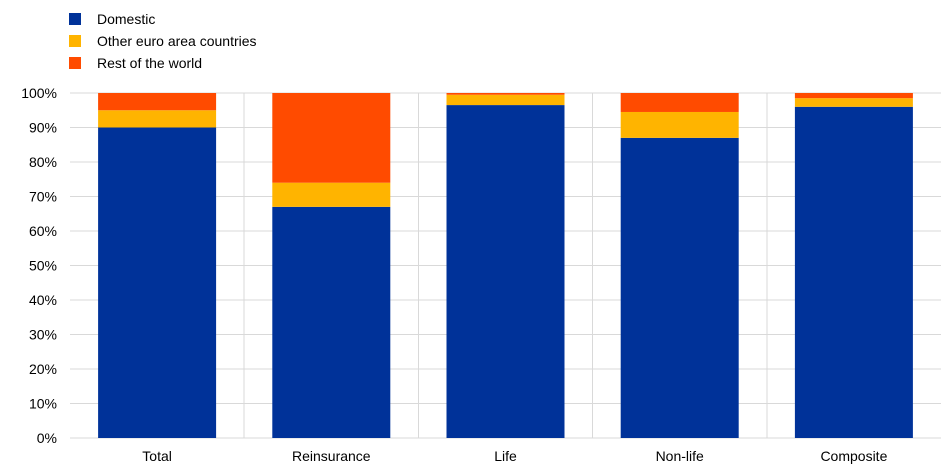 The height and width of the screenshot is (464, 941). Describe the element at coordinates (331, 456) in the screenshot. I see `x-tick-label-reinsurance: Reinsurance` at that location.